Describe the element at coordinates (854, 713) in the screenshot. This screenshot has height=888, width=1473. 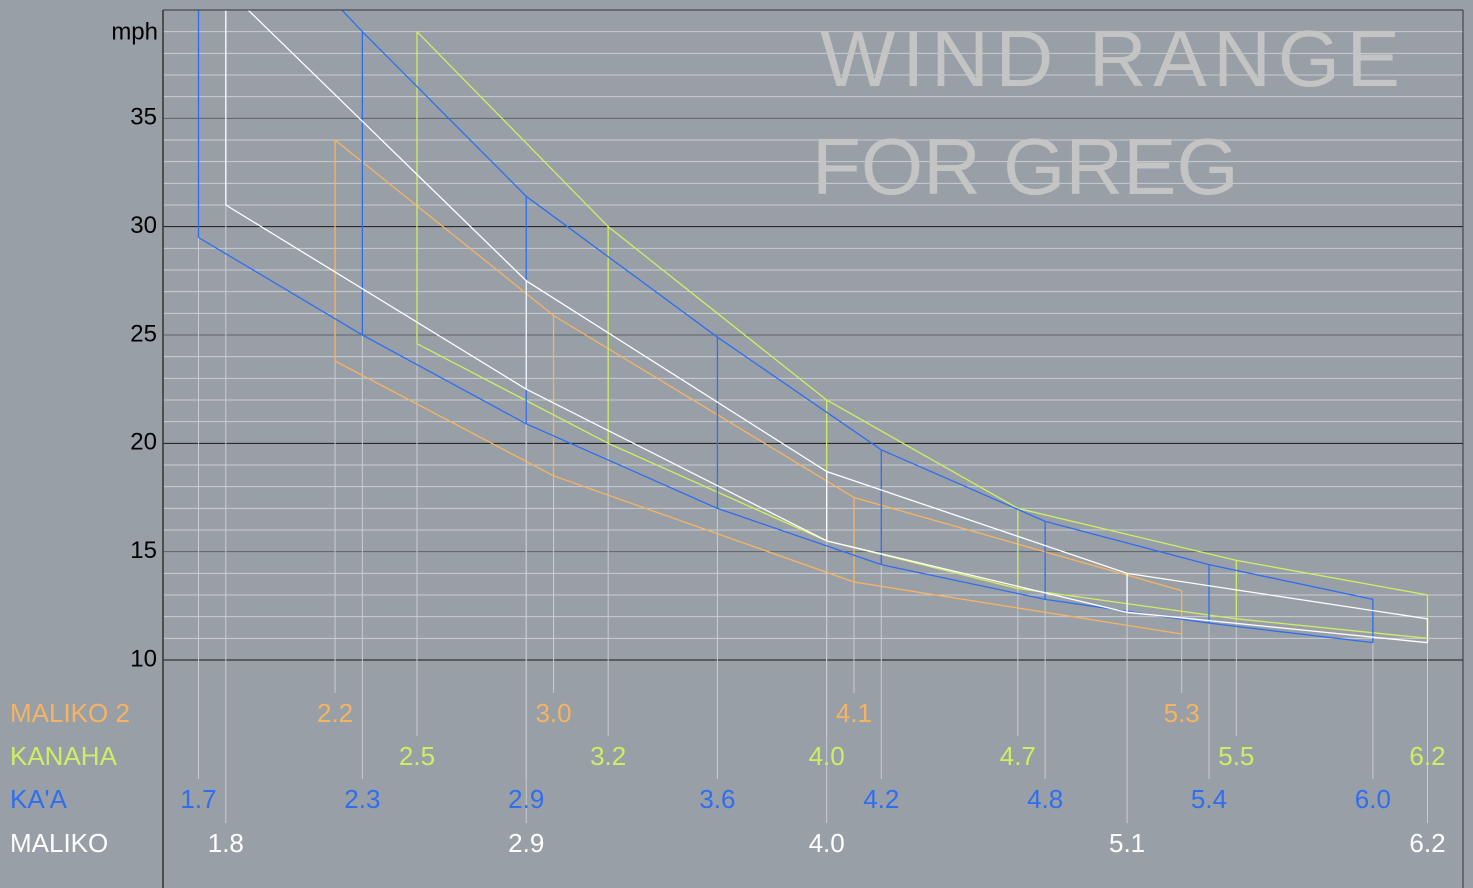
I see `sail-label: 4.1` at that location.